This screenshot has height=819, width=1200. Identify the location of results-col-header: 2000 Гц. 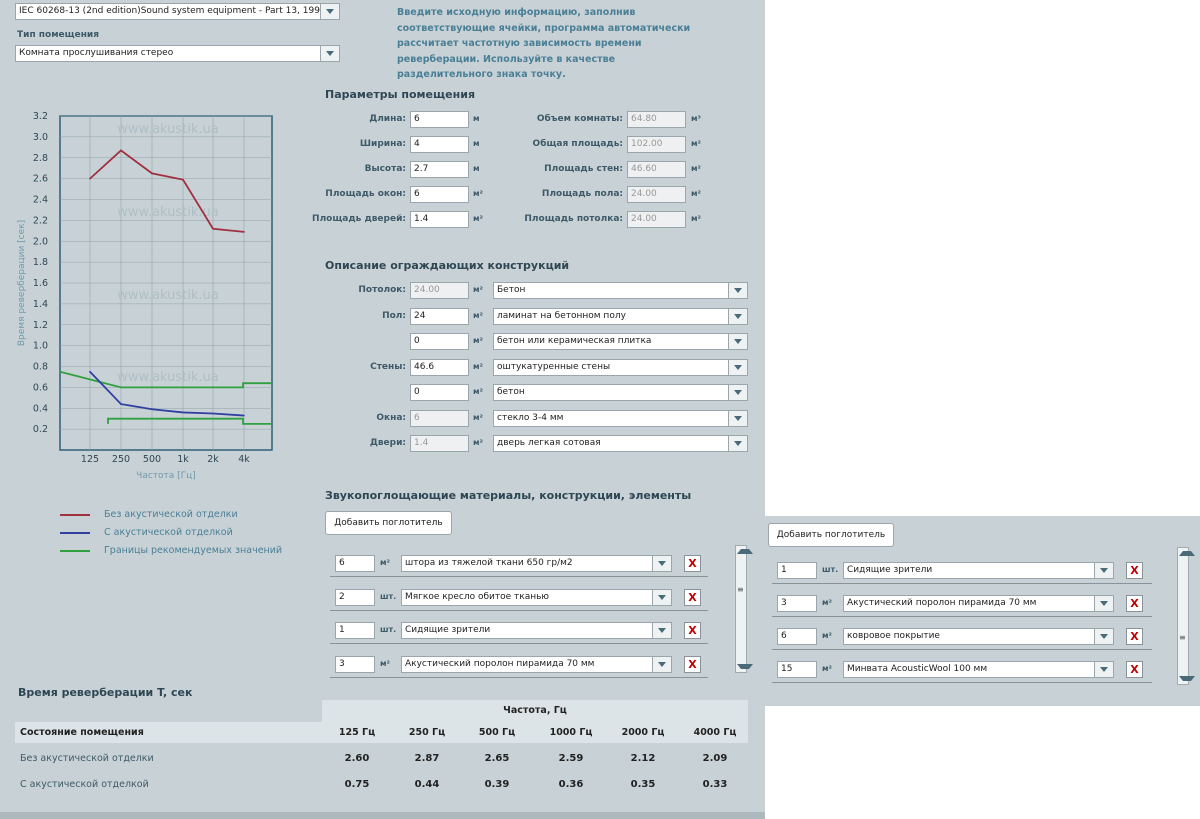
(643, 732).